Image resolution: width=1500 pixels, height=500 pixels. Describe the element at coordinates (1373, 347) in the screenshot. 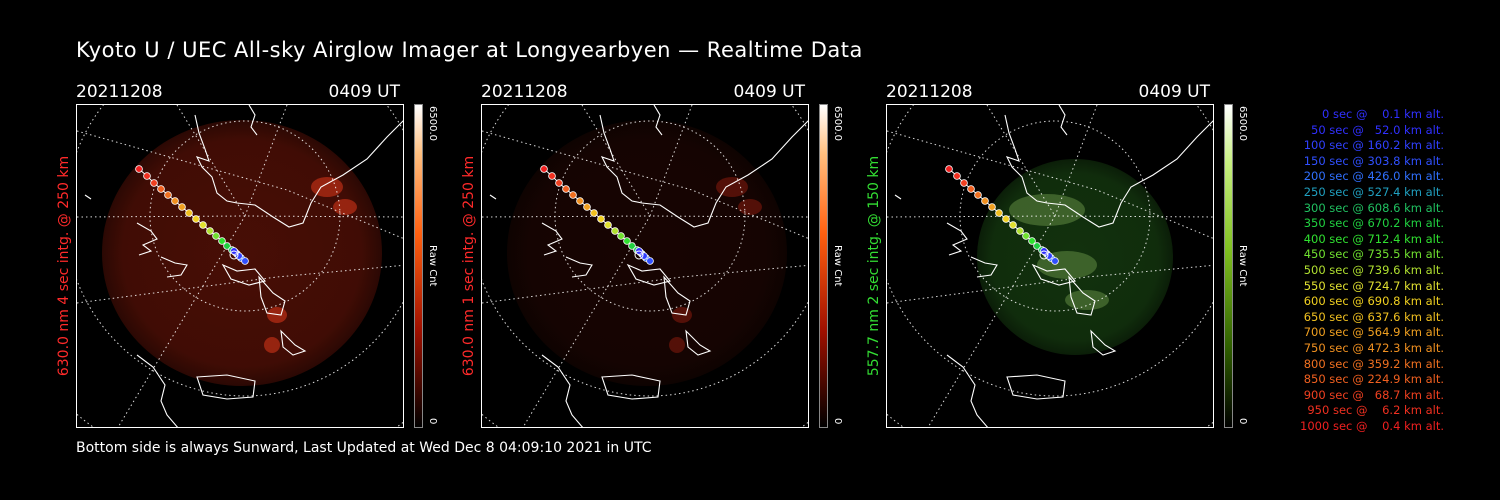

I see `legend-row: 750 sec @ 472.3 km alt.` at that location.